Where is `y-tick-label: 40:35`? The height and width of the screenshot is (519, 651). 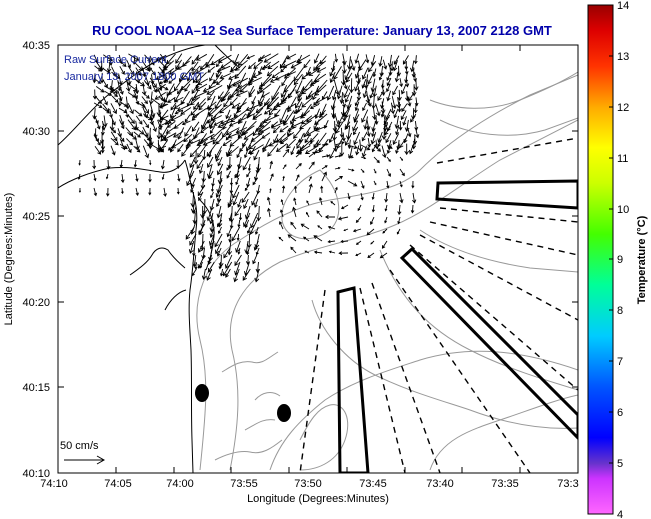
y-tick-label: 40:35 is located at coordinates (36, 46).